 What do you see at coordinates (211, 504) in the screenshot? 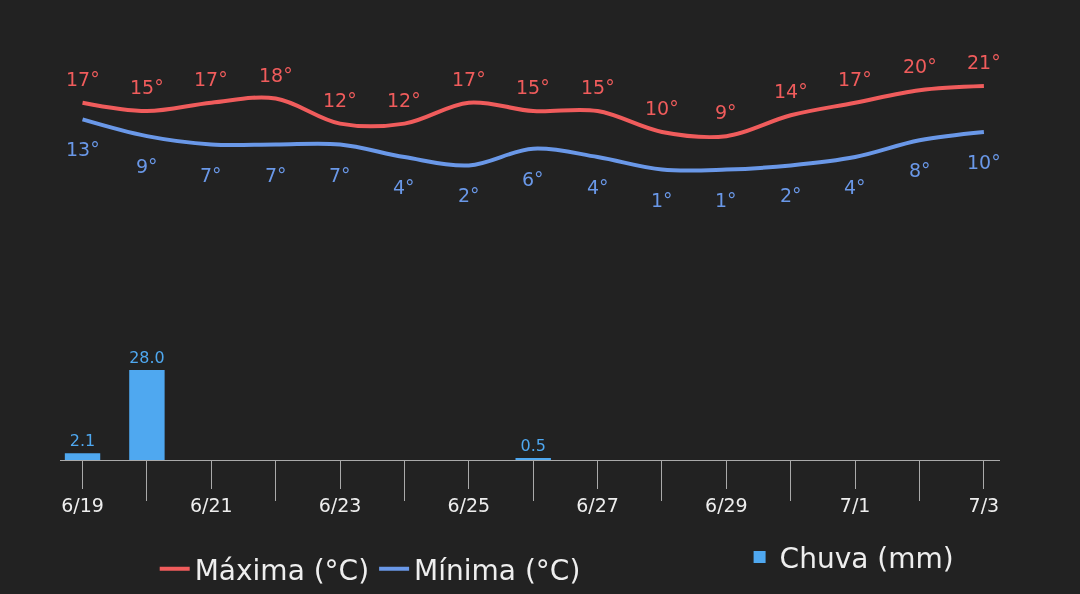
I see `x-tick-label: 6/21` at bounding box center [211, 504].